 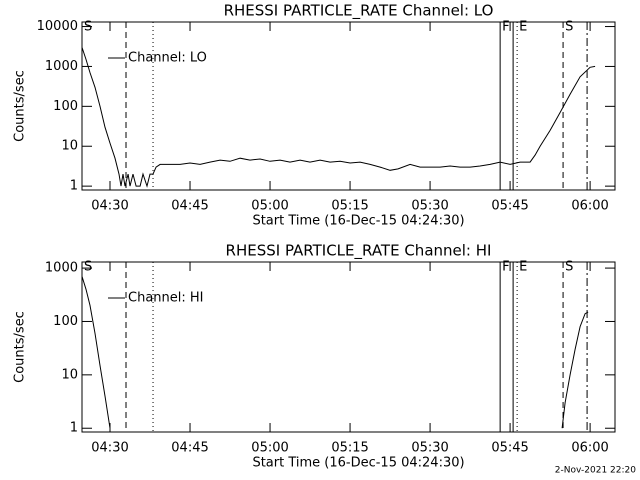 What do you see at coordinates (167, 58) in the screenshot?
I see `legend-label: Channel: LO` at bounding box center [167, 58].